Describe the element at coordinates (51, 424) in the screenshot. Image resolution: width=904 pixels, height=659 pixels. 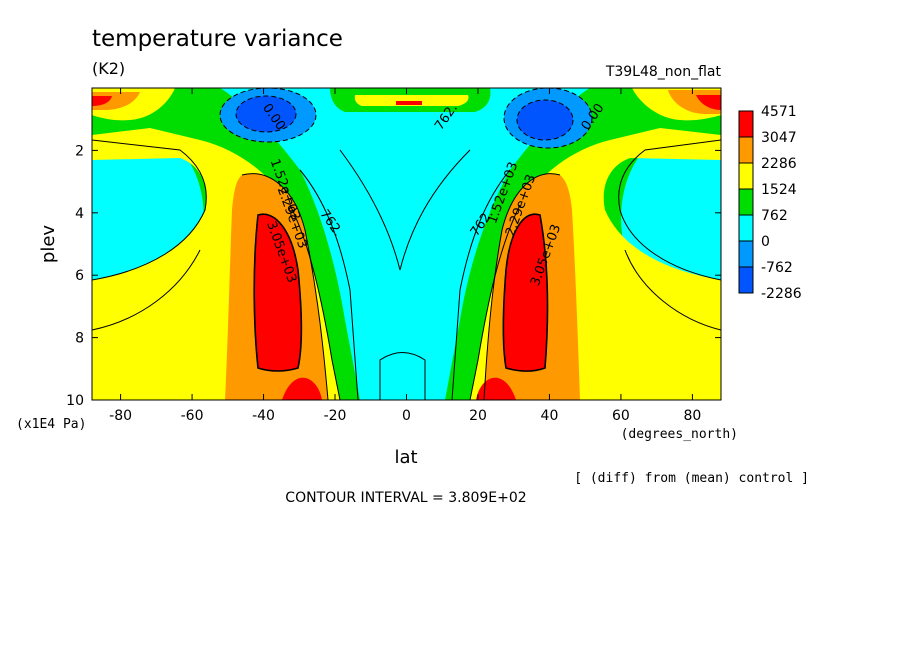
I see `y-axis-units: (x1E4 Pa)` at that location.